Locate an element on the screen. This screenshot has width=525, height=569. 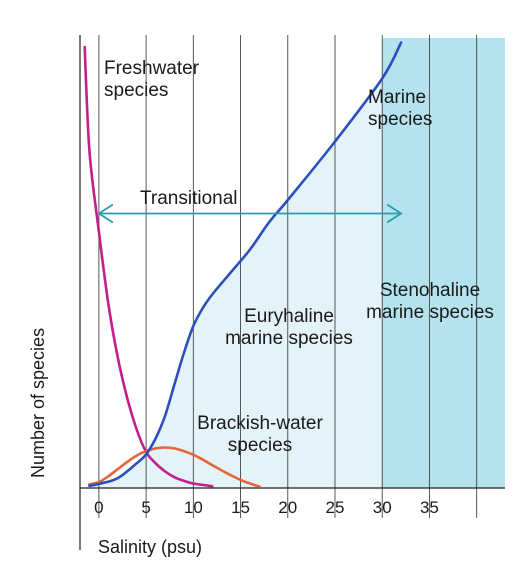
brackish-water-speciescurve is located at coordinates (174, 467).